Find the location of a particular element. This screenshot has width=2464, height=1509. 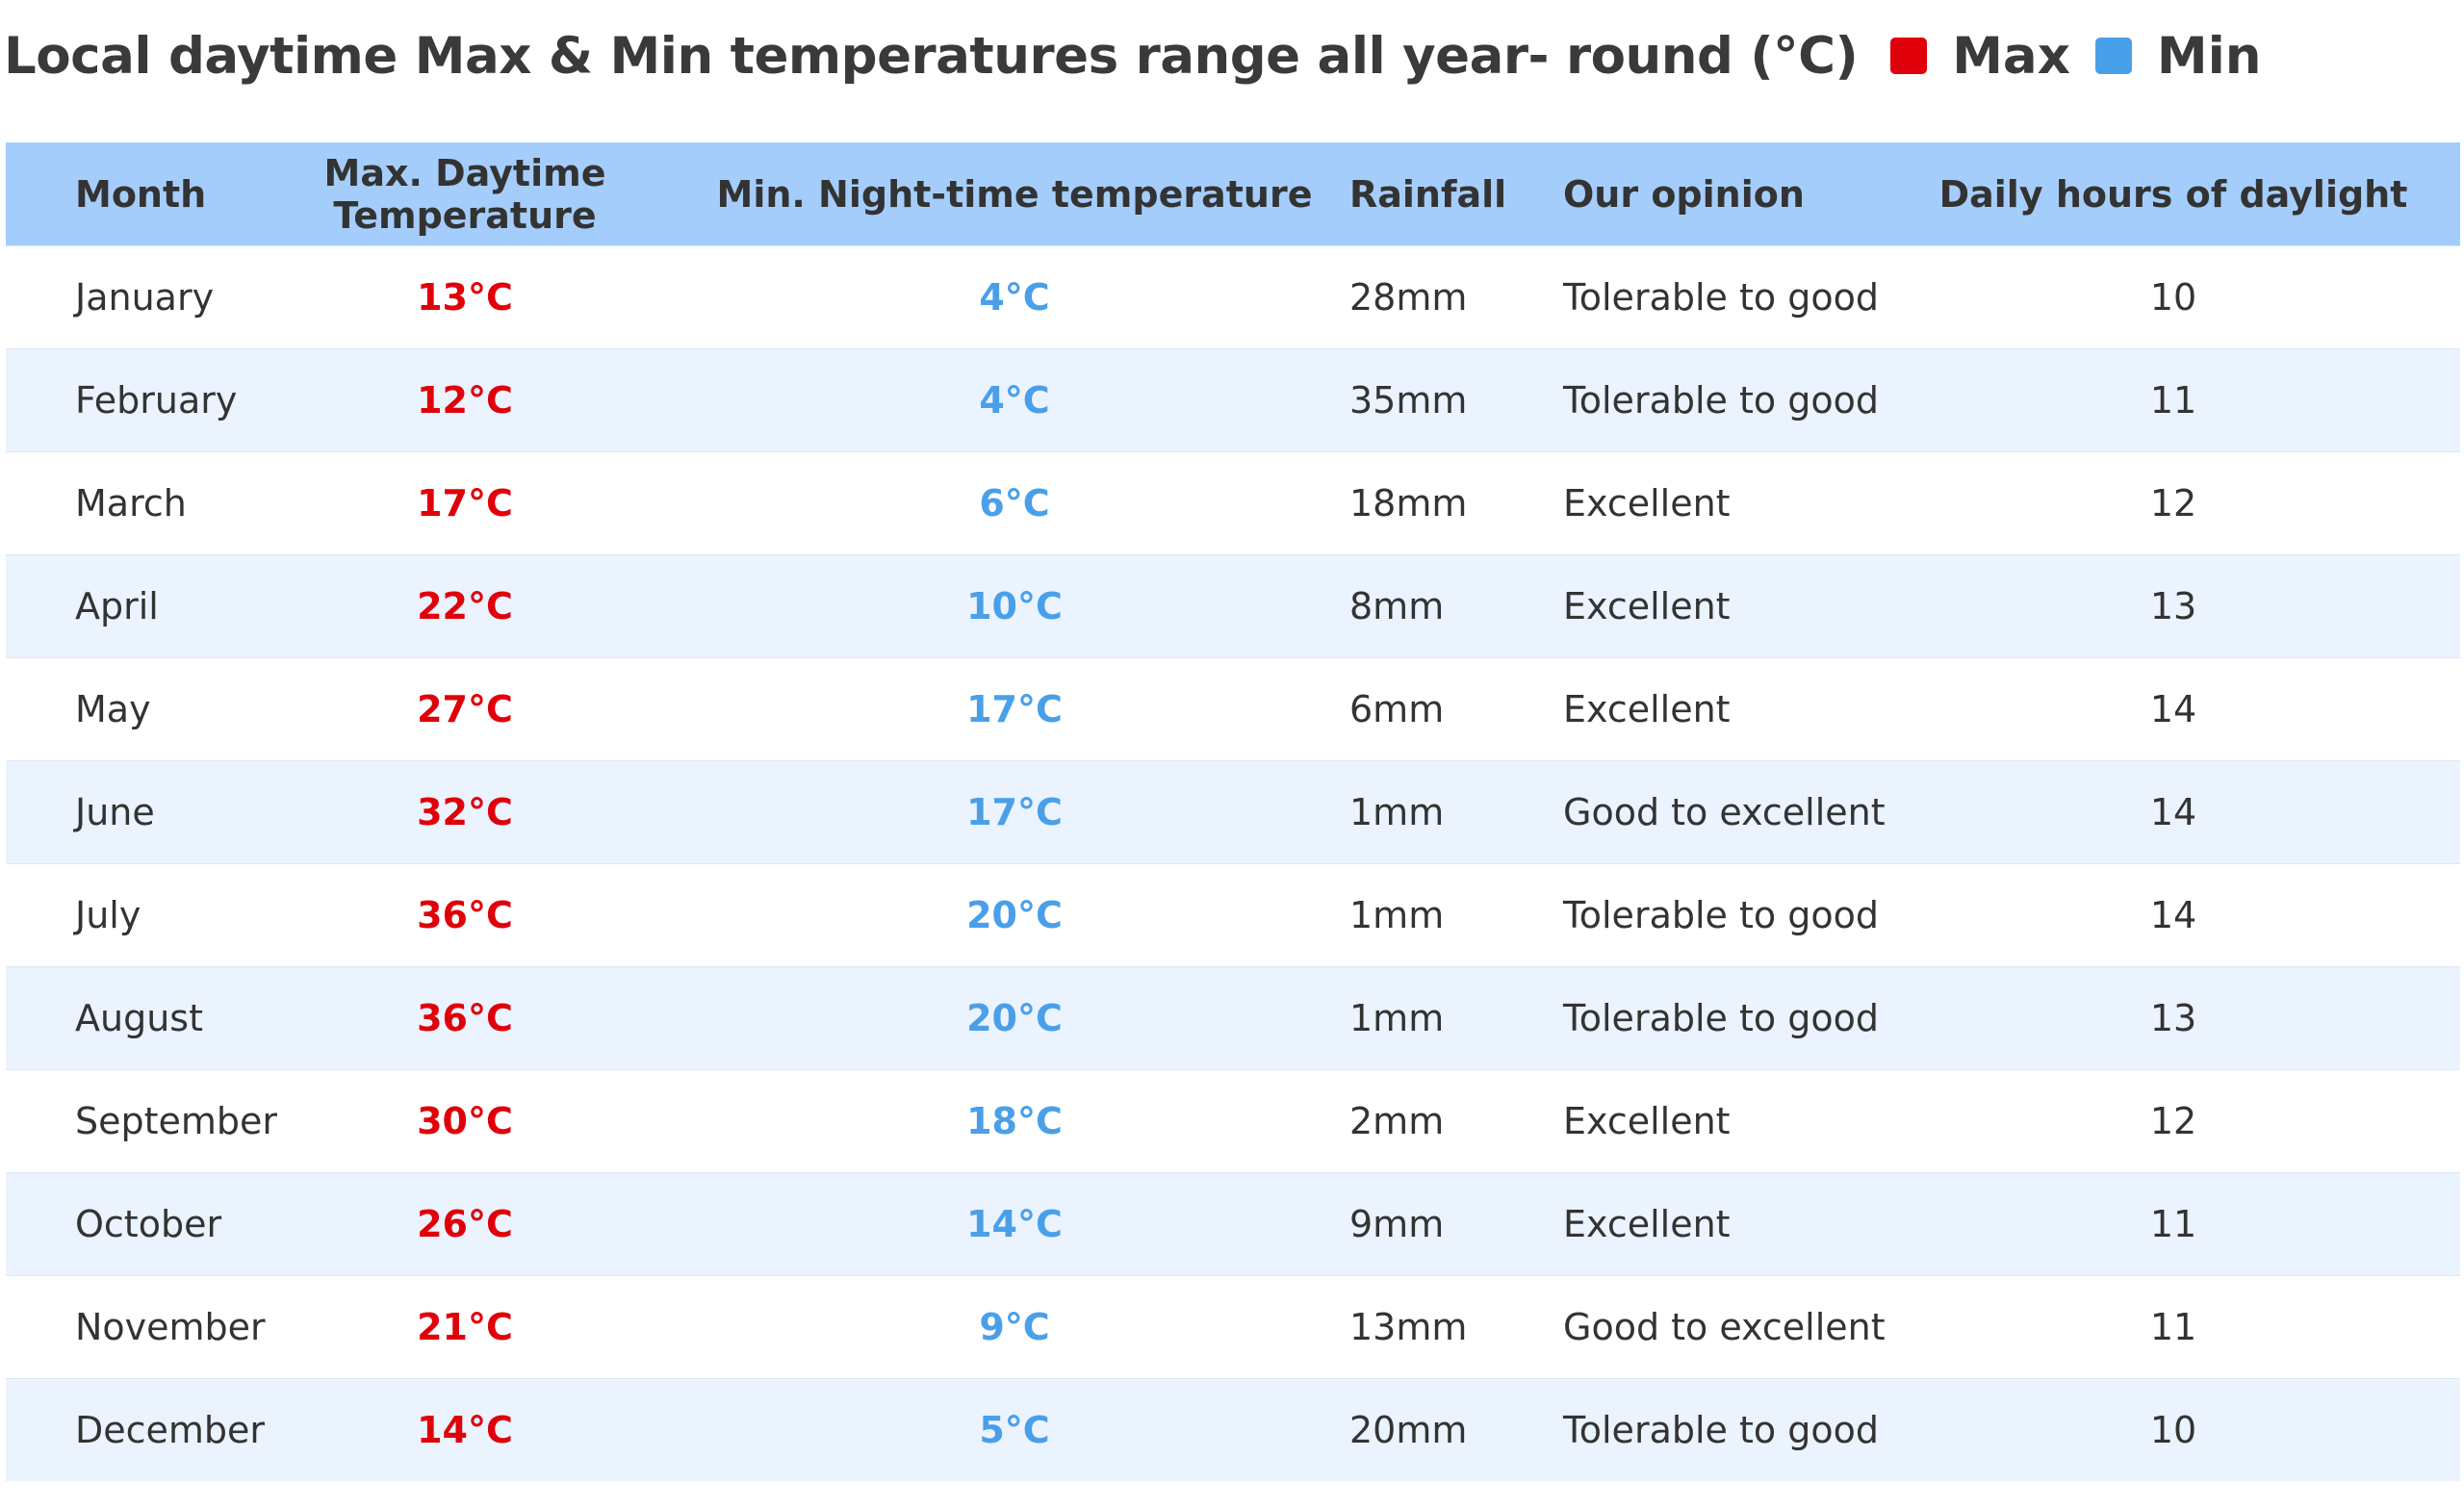

cell-month: December is located at coordinates (135, 1429).